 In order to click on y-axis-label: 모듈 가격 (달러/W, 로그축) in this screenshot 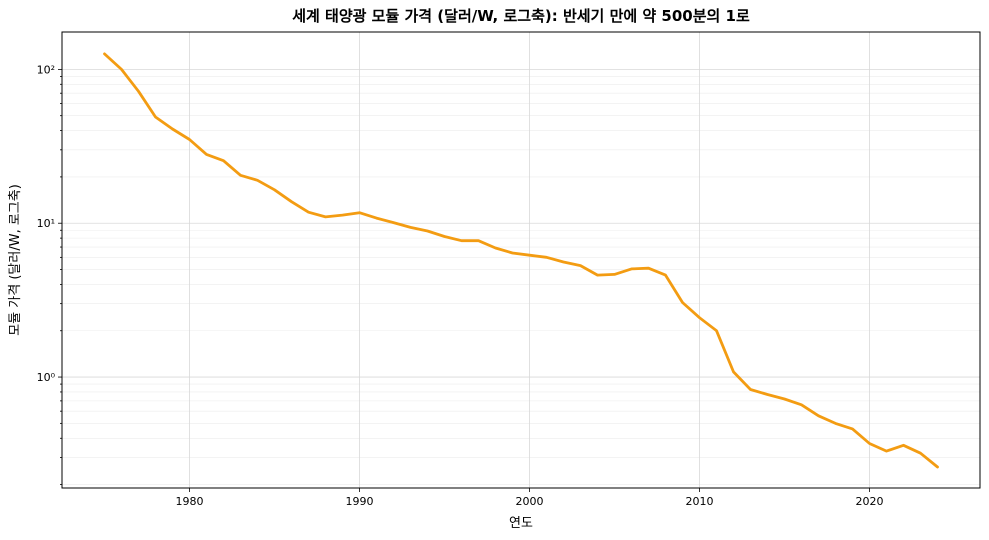, I will do `click(15, 260)`.